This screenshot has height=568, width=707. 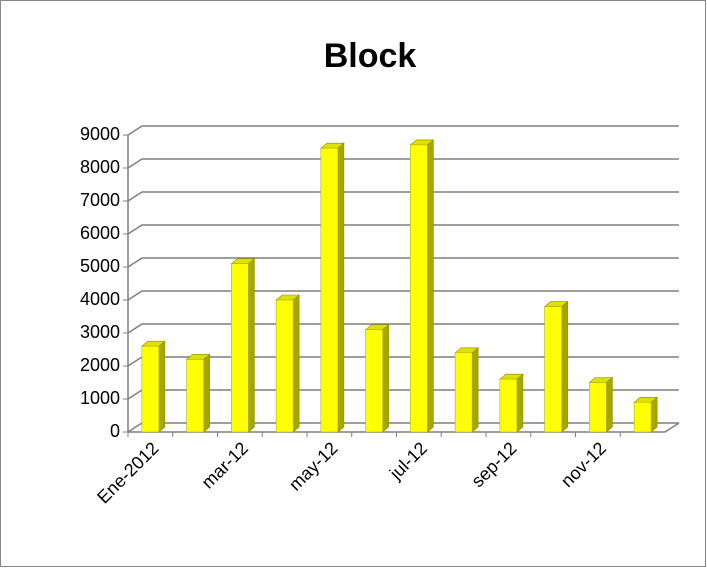 I want to click on y-tick-label: 7000, so click(x=100, y=200).